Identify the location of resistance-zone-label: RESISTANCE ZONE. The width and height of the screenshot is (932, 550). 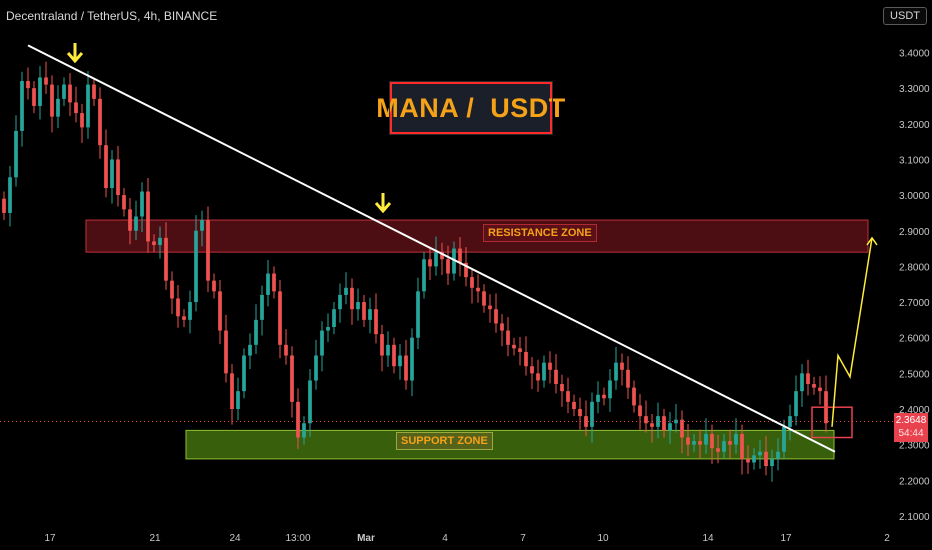
(540, 233).